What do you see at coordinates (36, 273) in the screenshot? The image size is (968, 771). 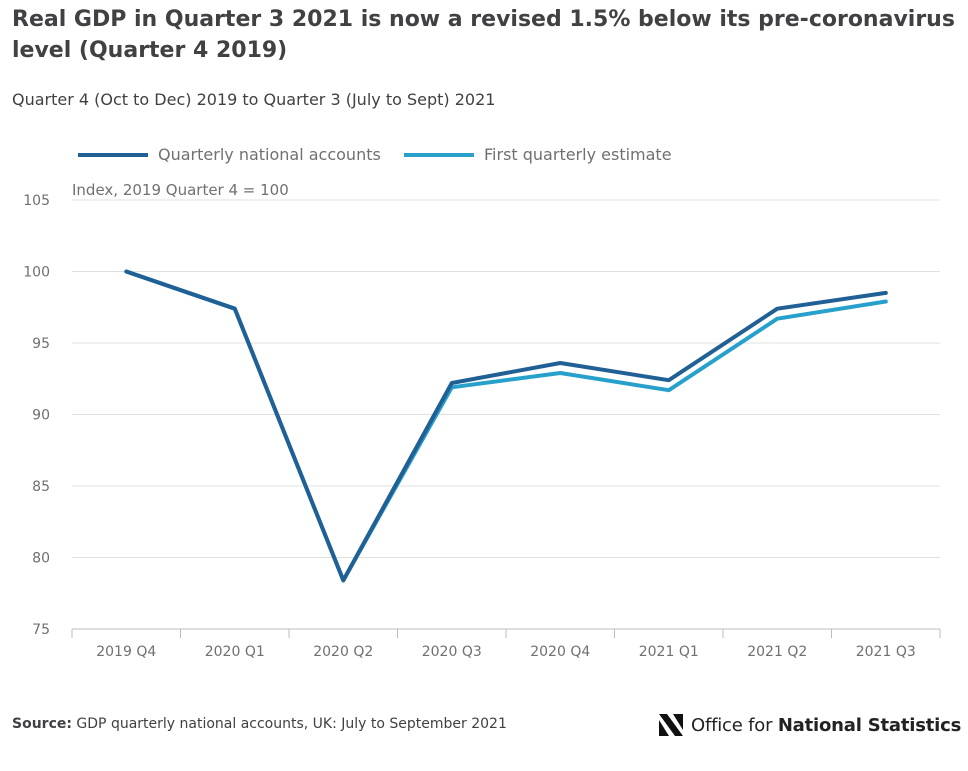 I see `y-tick-label: 100` at bounding box center [36, 273].